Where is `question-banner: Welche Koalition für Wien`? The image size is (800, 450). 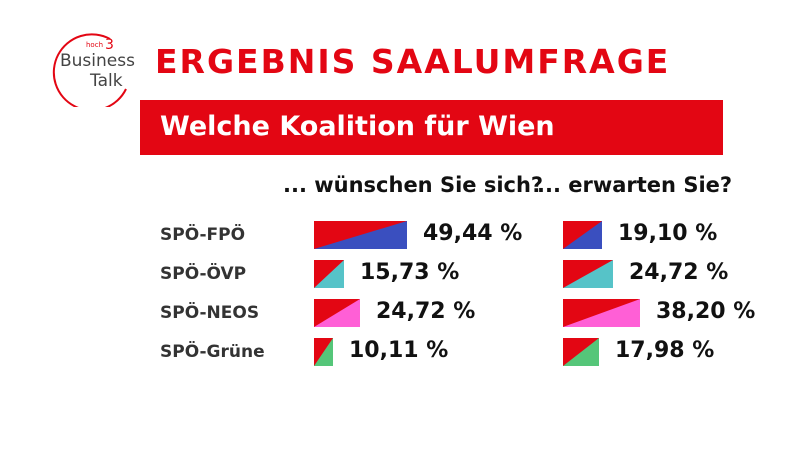 question-banner: Welche Koalition für Wien is located at coordinates (431, 127).